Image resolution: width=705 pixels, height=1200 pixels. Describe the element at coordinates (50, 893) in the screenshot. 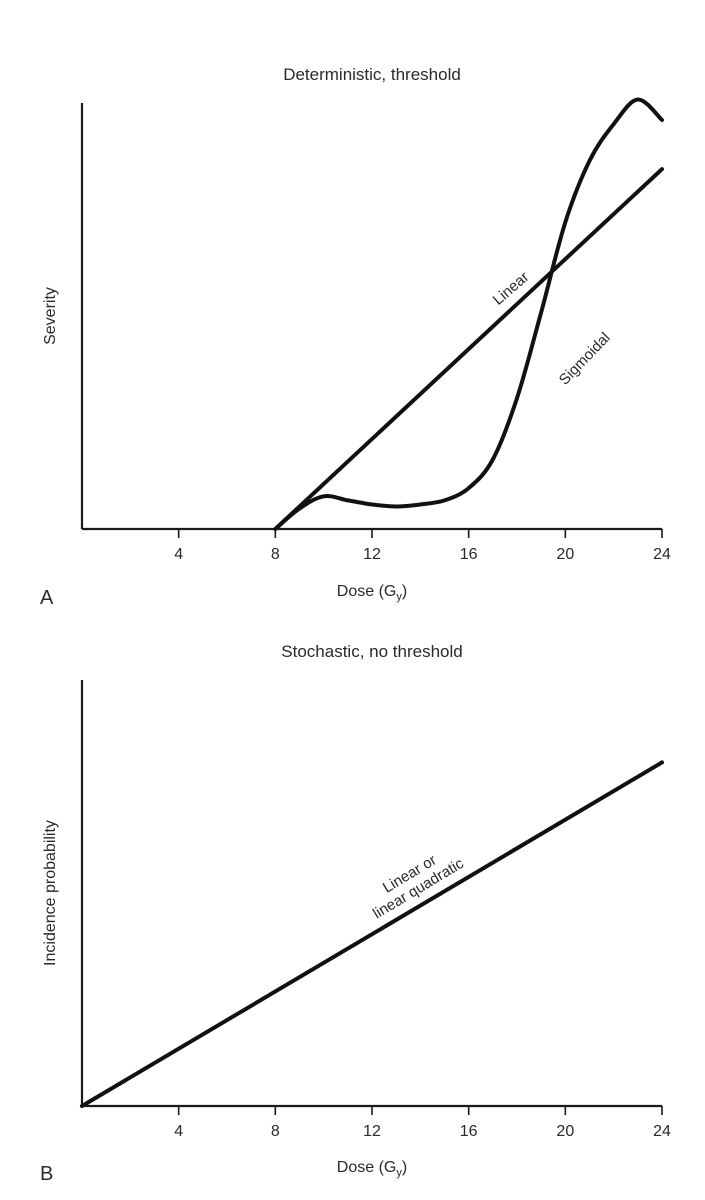

I see `panel-b-y-label: Incidence probability` at that location.